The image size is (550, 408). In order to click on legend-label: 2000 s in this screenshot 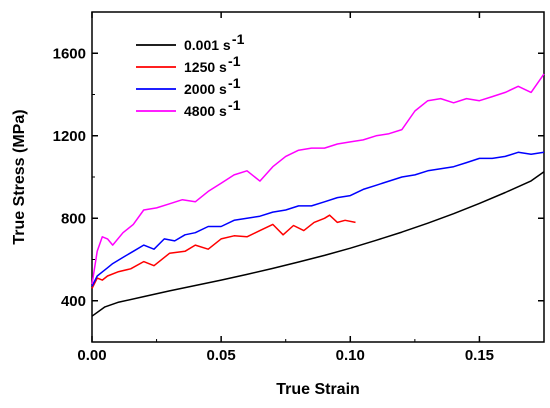, I will do `click(205, 89)`.